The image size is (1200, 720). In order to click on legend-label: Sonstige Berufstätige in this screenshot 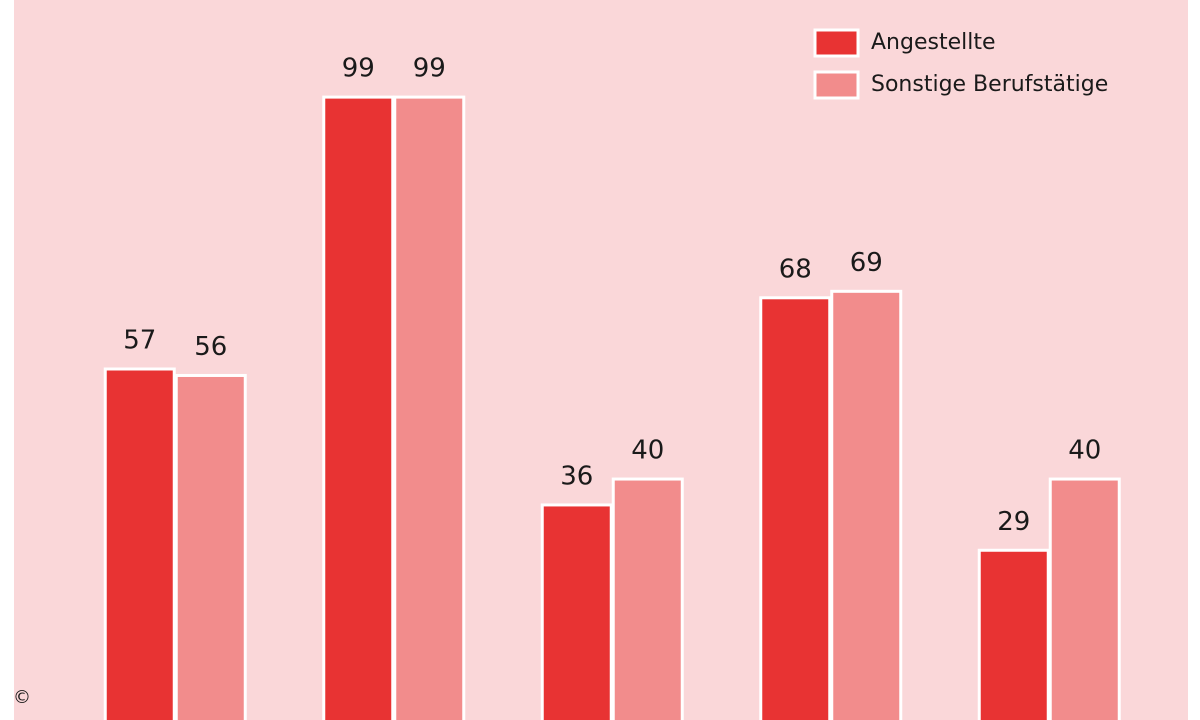, I will do `click(989, 84)`.